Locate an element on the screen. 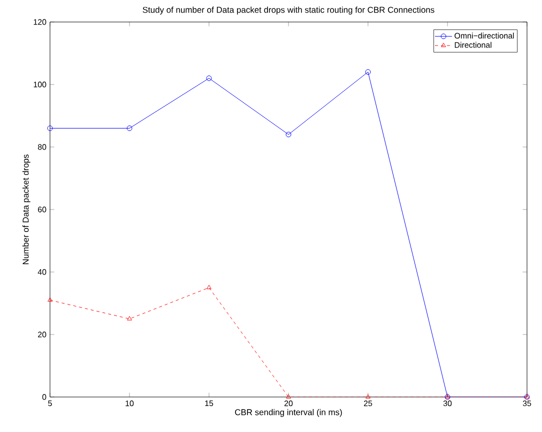  x-axis-title: CBR sending interval (in ms) is located at coordinates (288, 413).